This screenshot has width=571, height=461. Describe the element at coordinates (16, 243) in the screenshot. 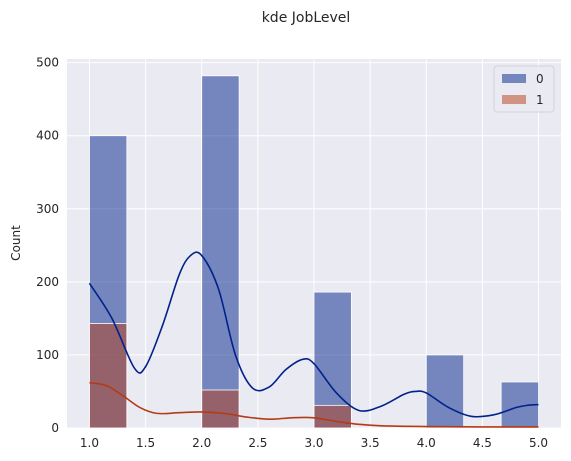

I see `y-axis-label: Count` at that location.